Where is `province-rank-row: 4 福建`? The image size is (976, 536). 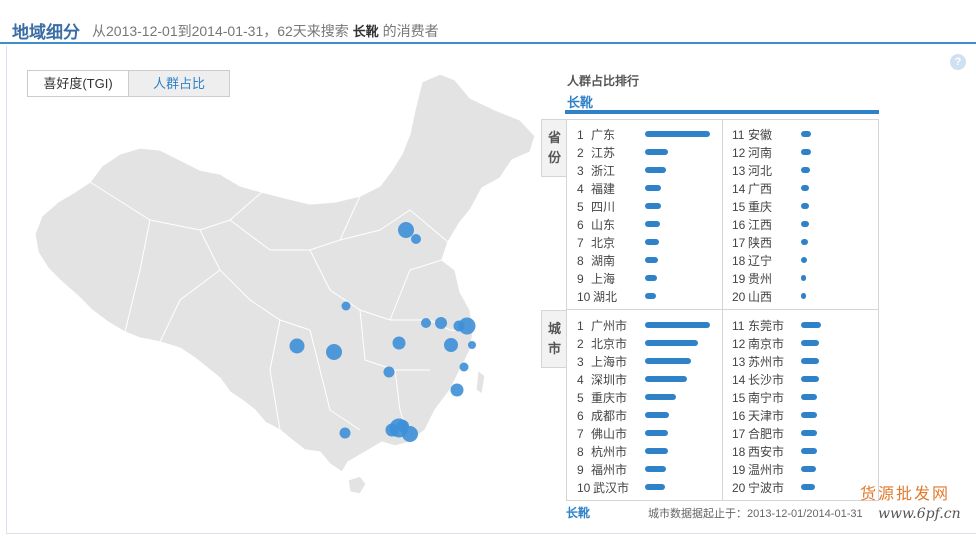
province-rank-row: 4 福建 is located at coordinates (647, 189).